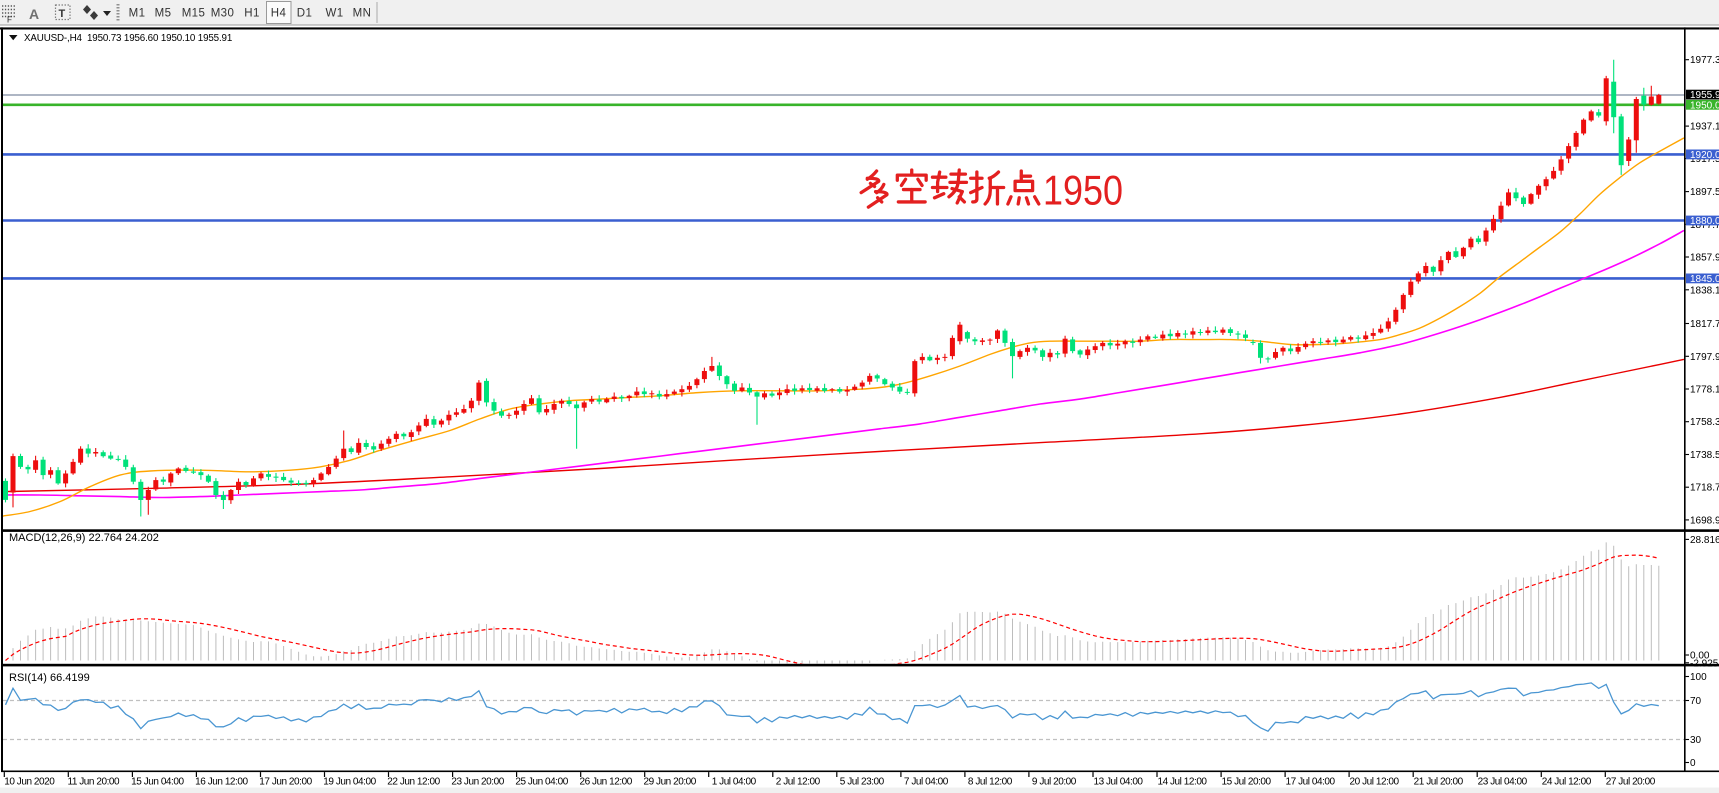 This screenshot has width=1719, height=793. What do you see at coordinates (194, 14) in the screenshot?
I see `svg-text: M15` at bounding box center [194, 14].